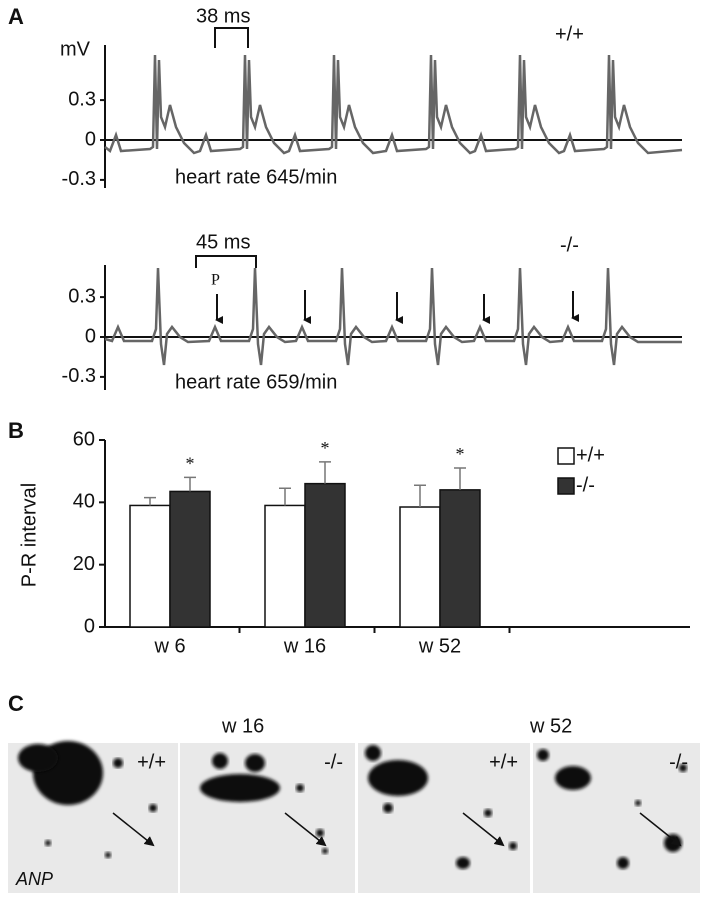 The height and width of the screenshot is (905, 708). What do you see at coordinates (439, 646) in the screenshot?
I see `x-tick-label: w 52` at bounding box center [439, 646].